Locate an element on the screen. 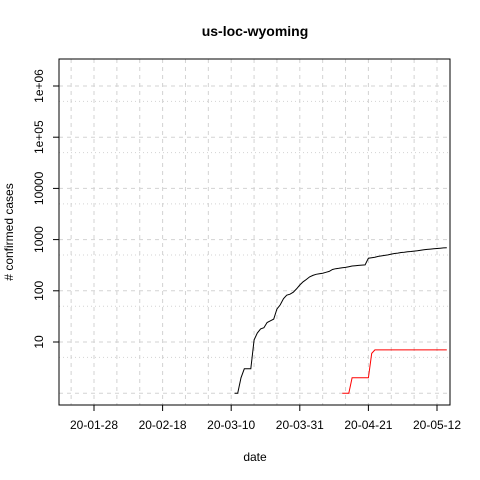  x-tick-label: 20-02-18 is located at coordinates (163, 425).